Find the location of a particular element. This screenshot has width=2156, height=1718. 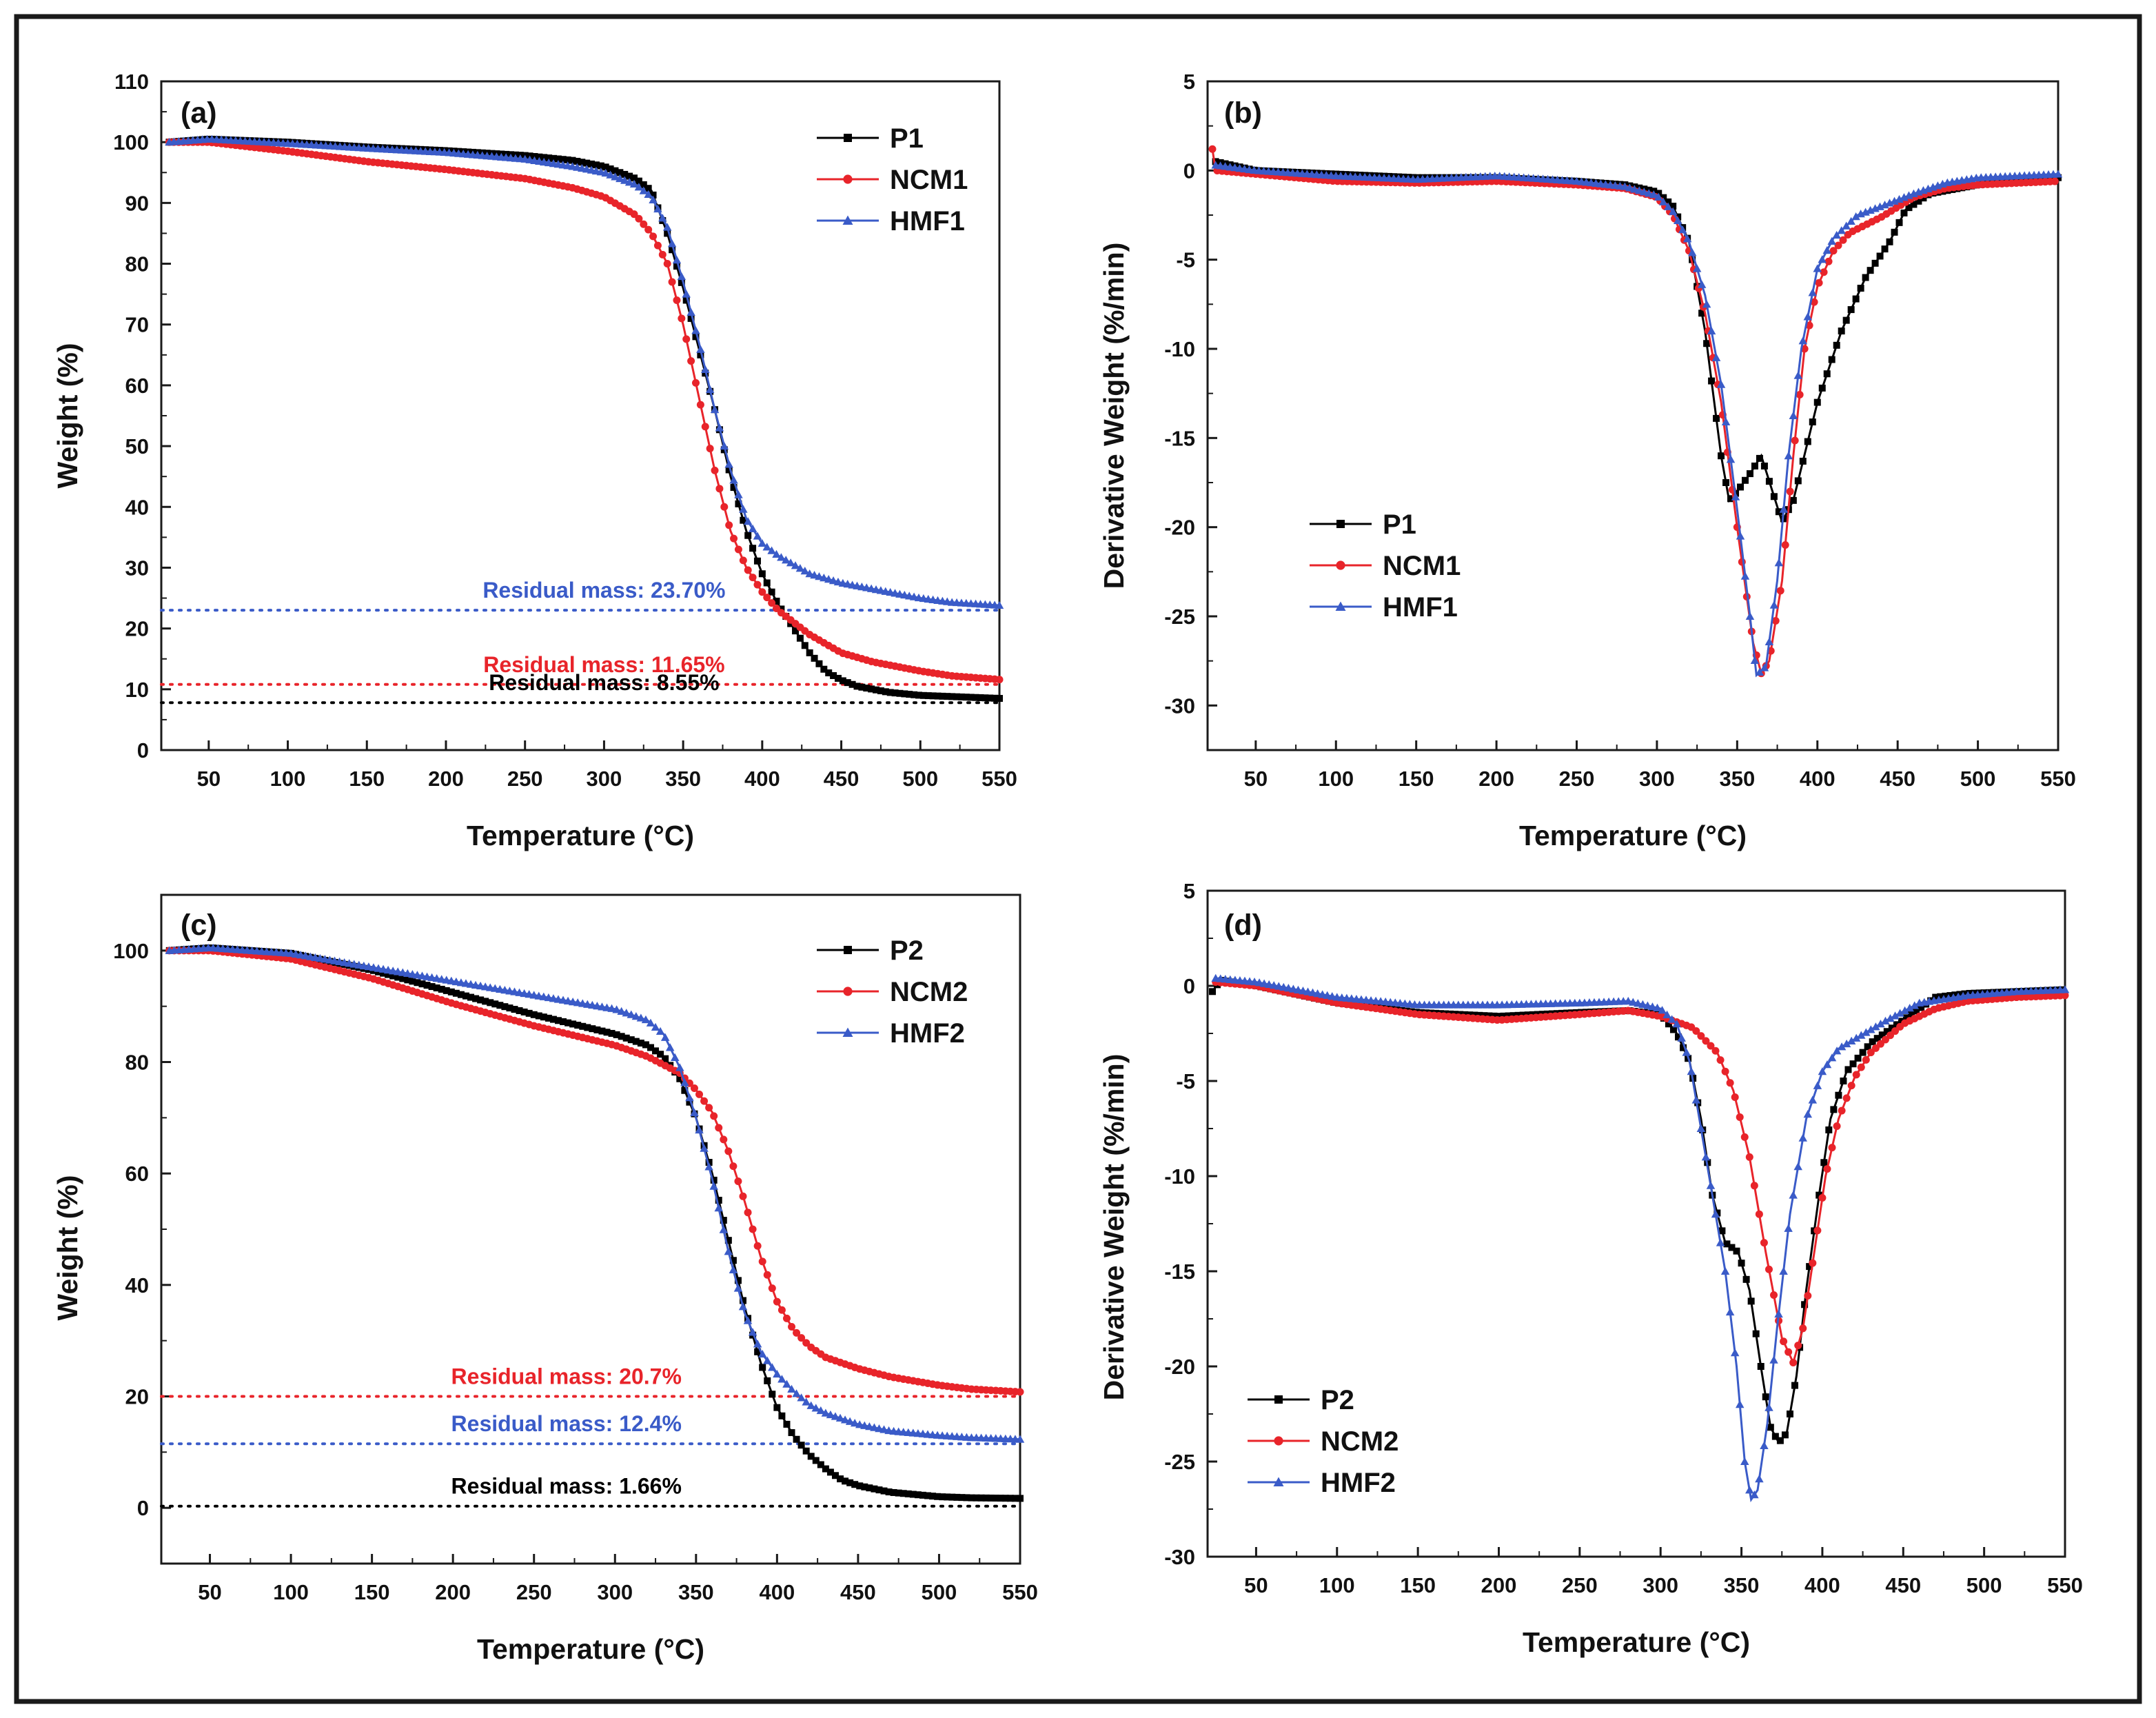

legend-b: P1 NCM1 HMF1 is located at coordinates (1385, 566).